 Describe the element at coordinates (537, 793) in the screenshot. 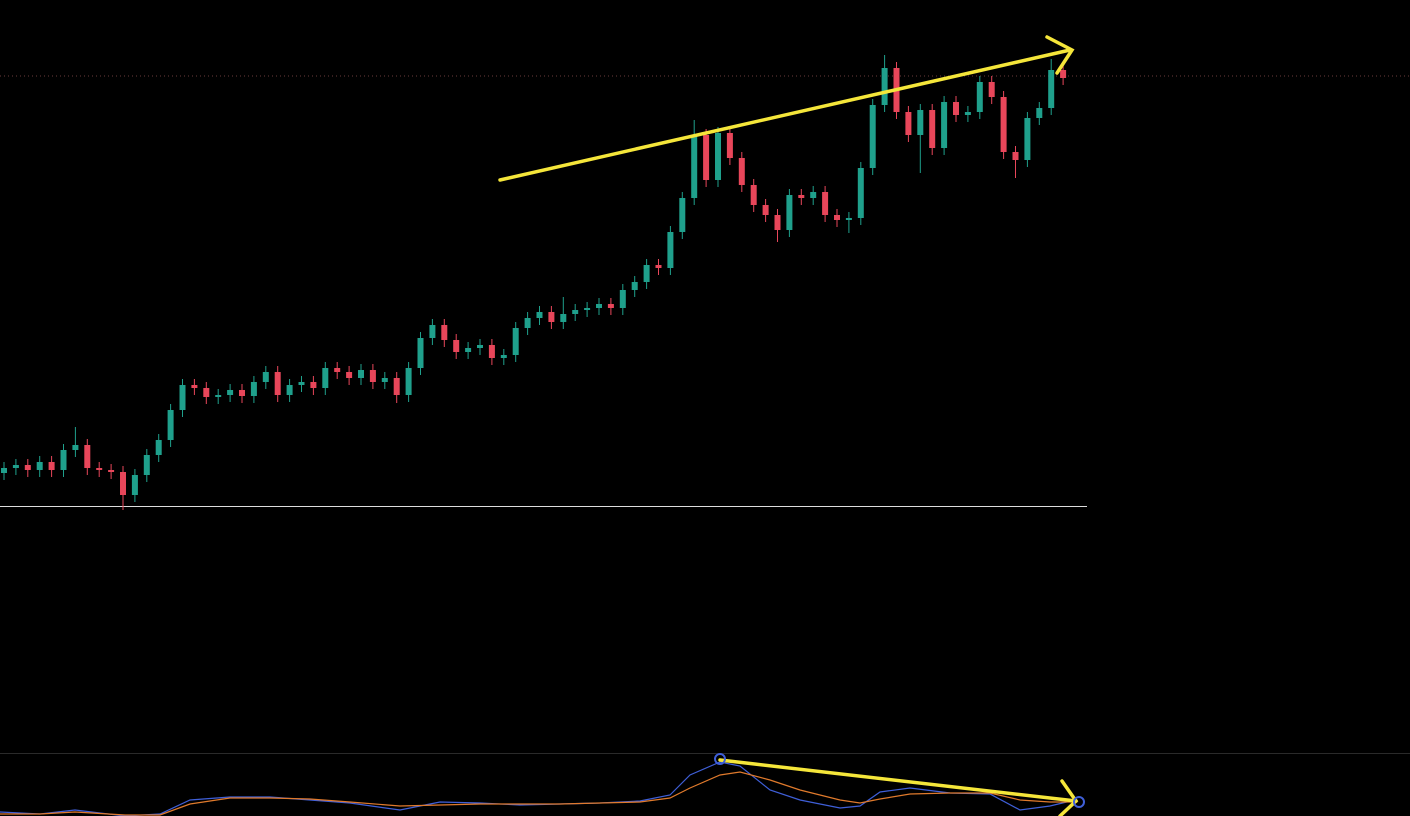

I see `macd-line` at that location.